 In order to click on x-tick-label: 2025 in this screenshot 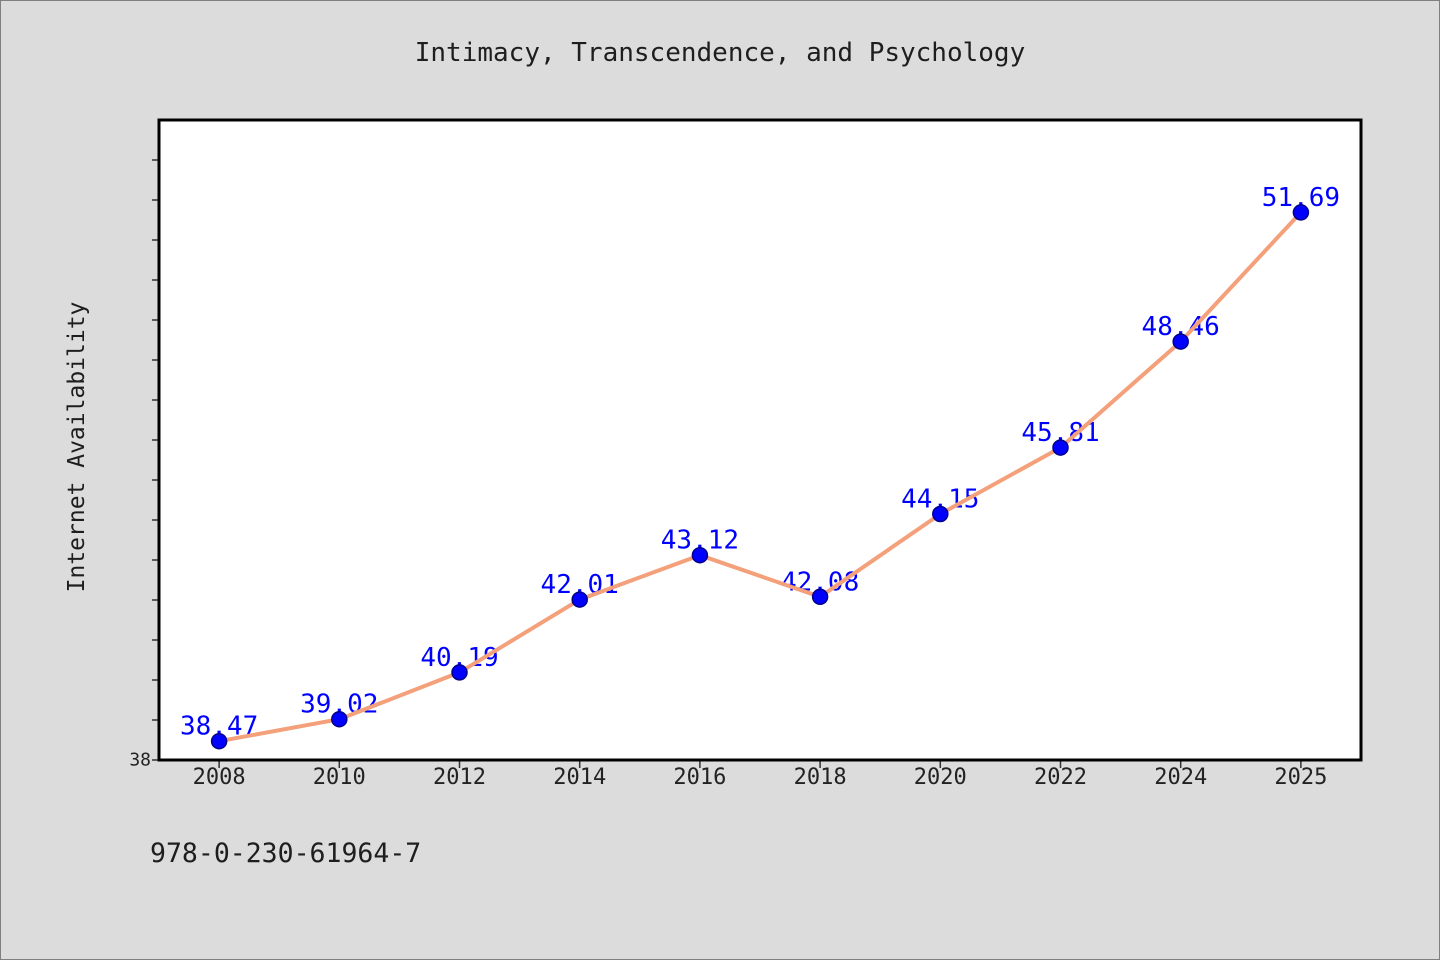, I will do `click(1300, 777)`.